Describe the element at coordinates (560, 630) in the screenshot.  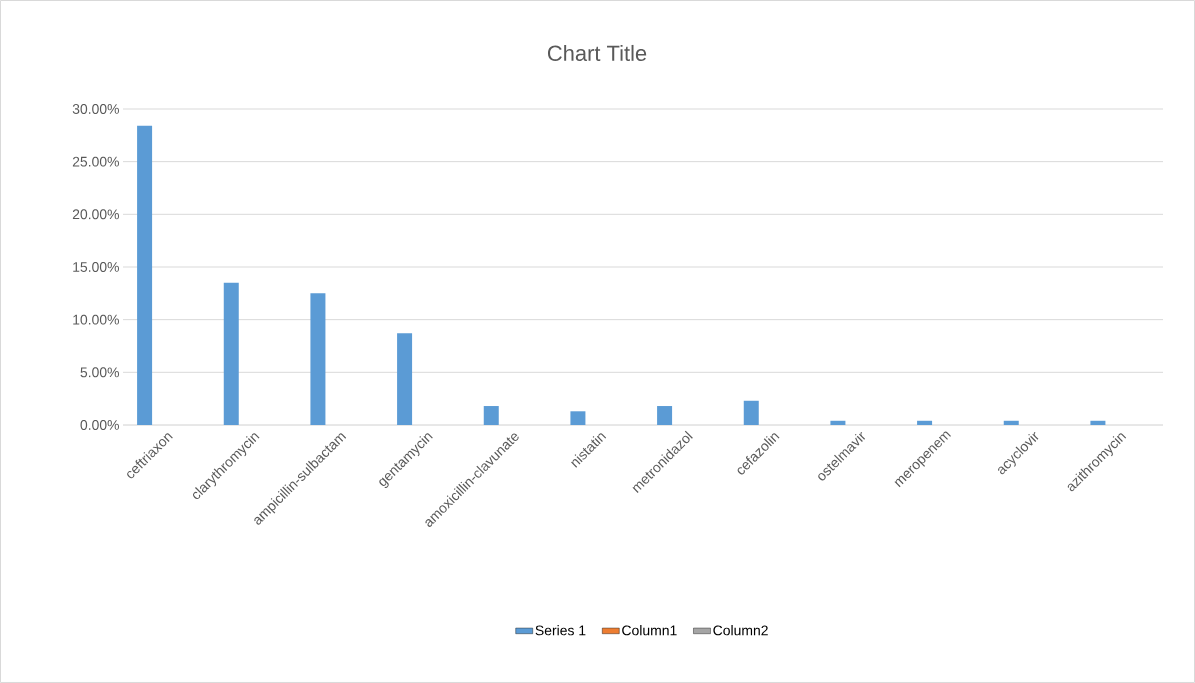
I see `legend-label: Series 1` at that location.